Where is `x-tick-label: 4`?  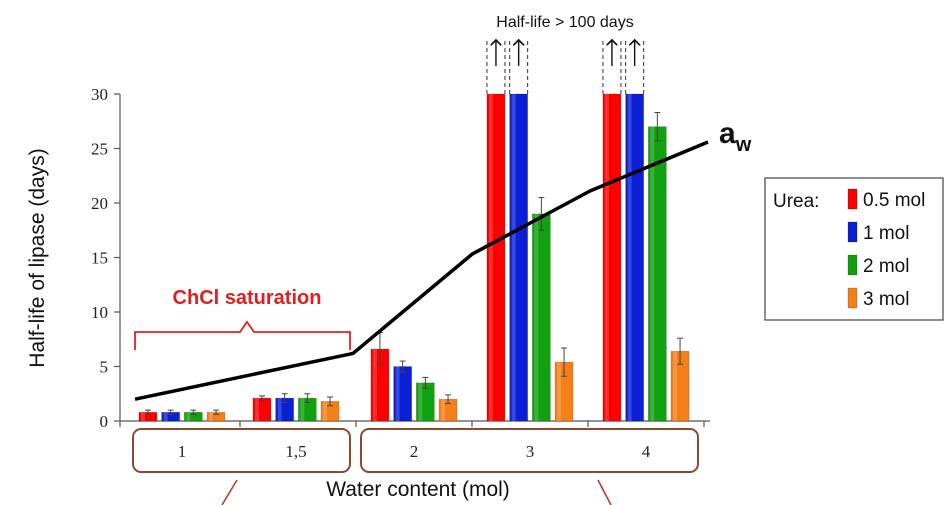
x-tick-label: 4 is located at coordinates (646, 451).